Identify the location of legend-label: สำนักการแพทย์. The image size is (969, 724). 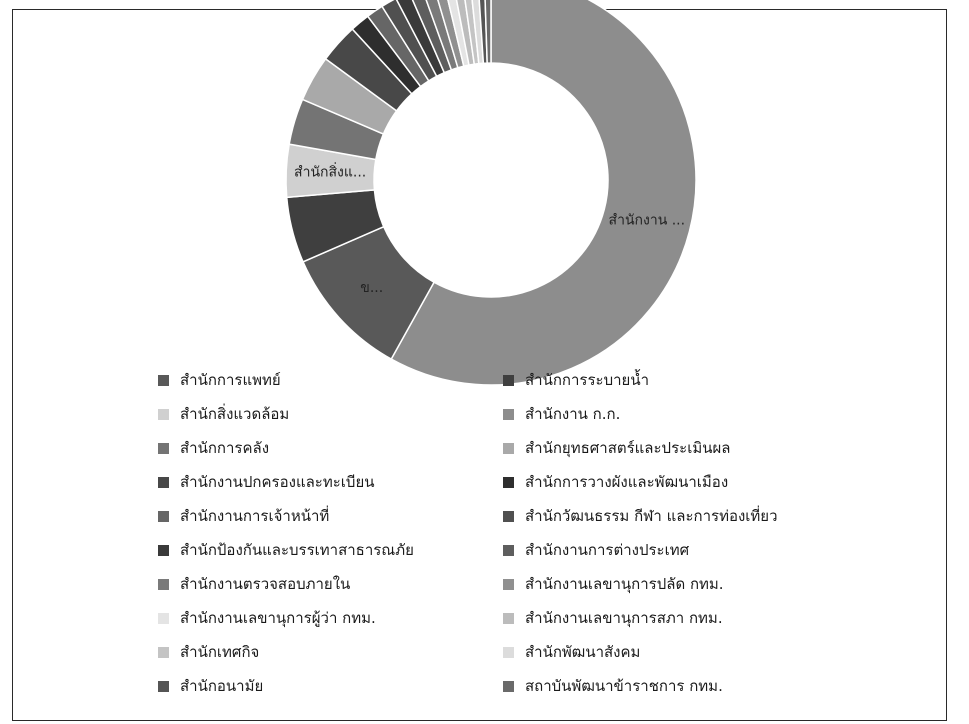
(230, 380).